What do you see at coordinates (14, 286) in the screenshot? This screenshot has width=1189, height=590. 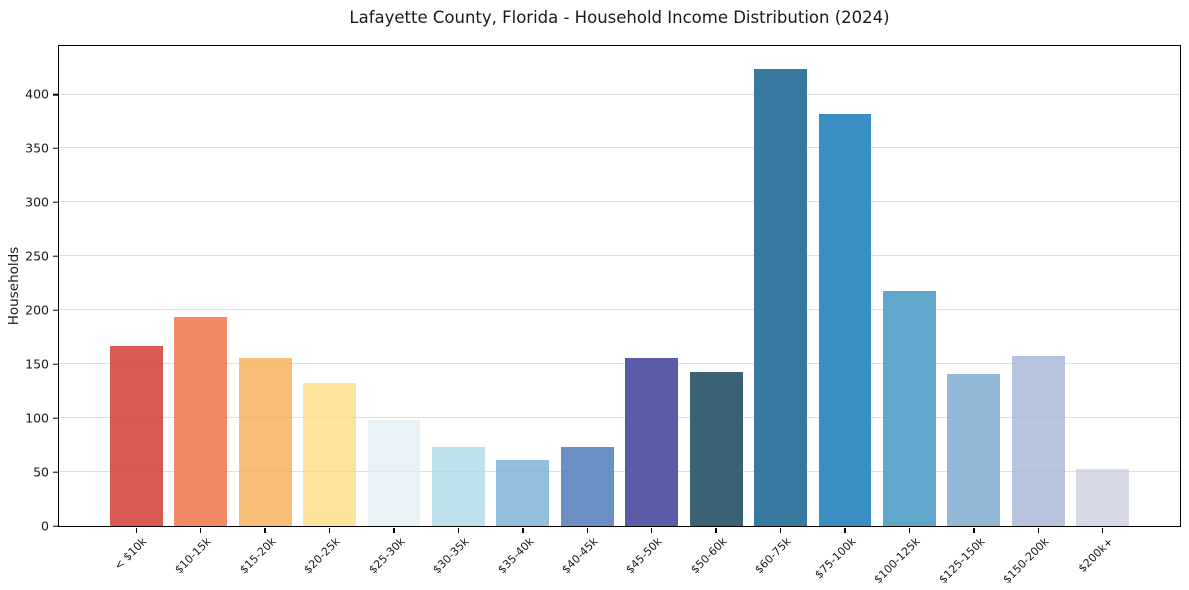 I see `y-axis-label: Households` at bounding box center [14, 286].